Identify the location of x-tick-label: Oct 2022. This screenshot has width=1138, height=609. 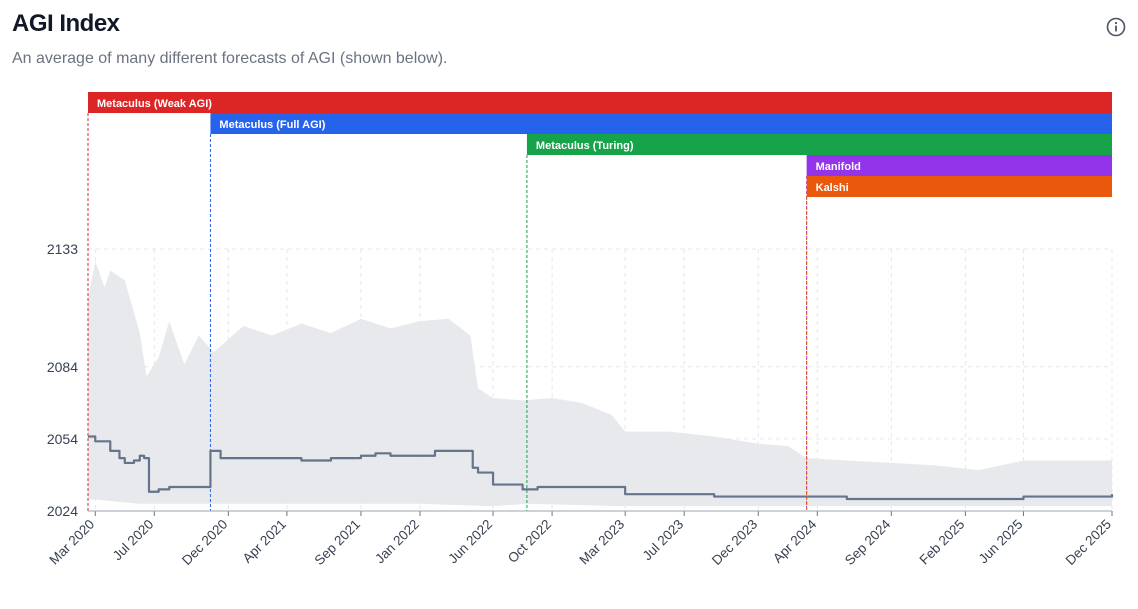
(529, 541).